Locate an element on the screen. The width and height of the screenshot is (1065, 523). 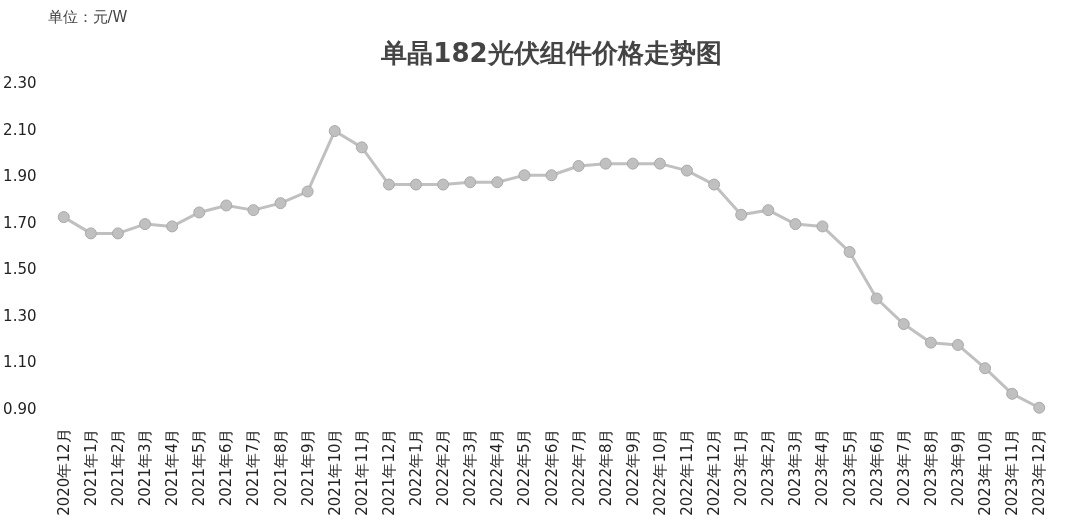
x-tick-label: 2021年10月 is located at coordinates (334, 472).